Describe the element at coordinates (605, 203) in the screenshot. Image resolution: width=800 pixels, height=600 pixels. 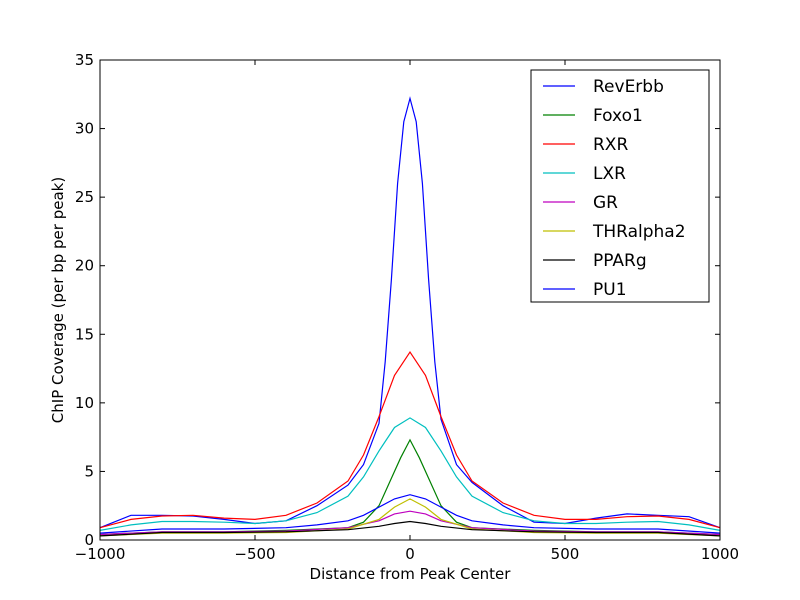
I see `legend-label: GR` at that location.